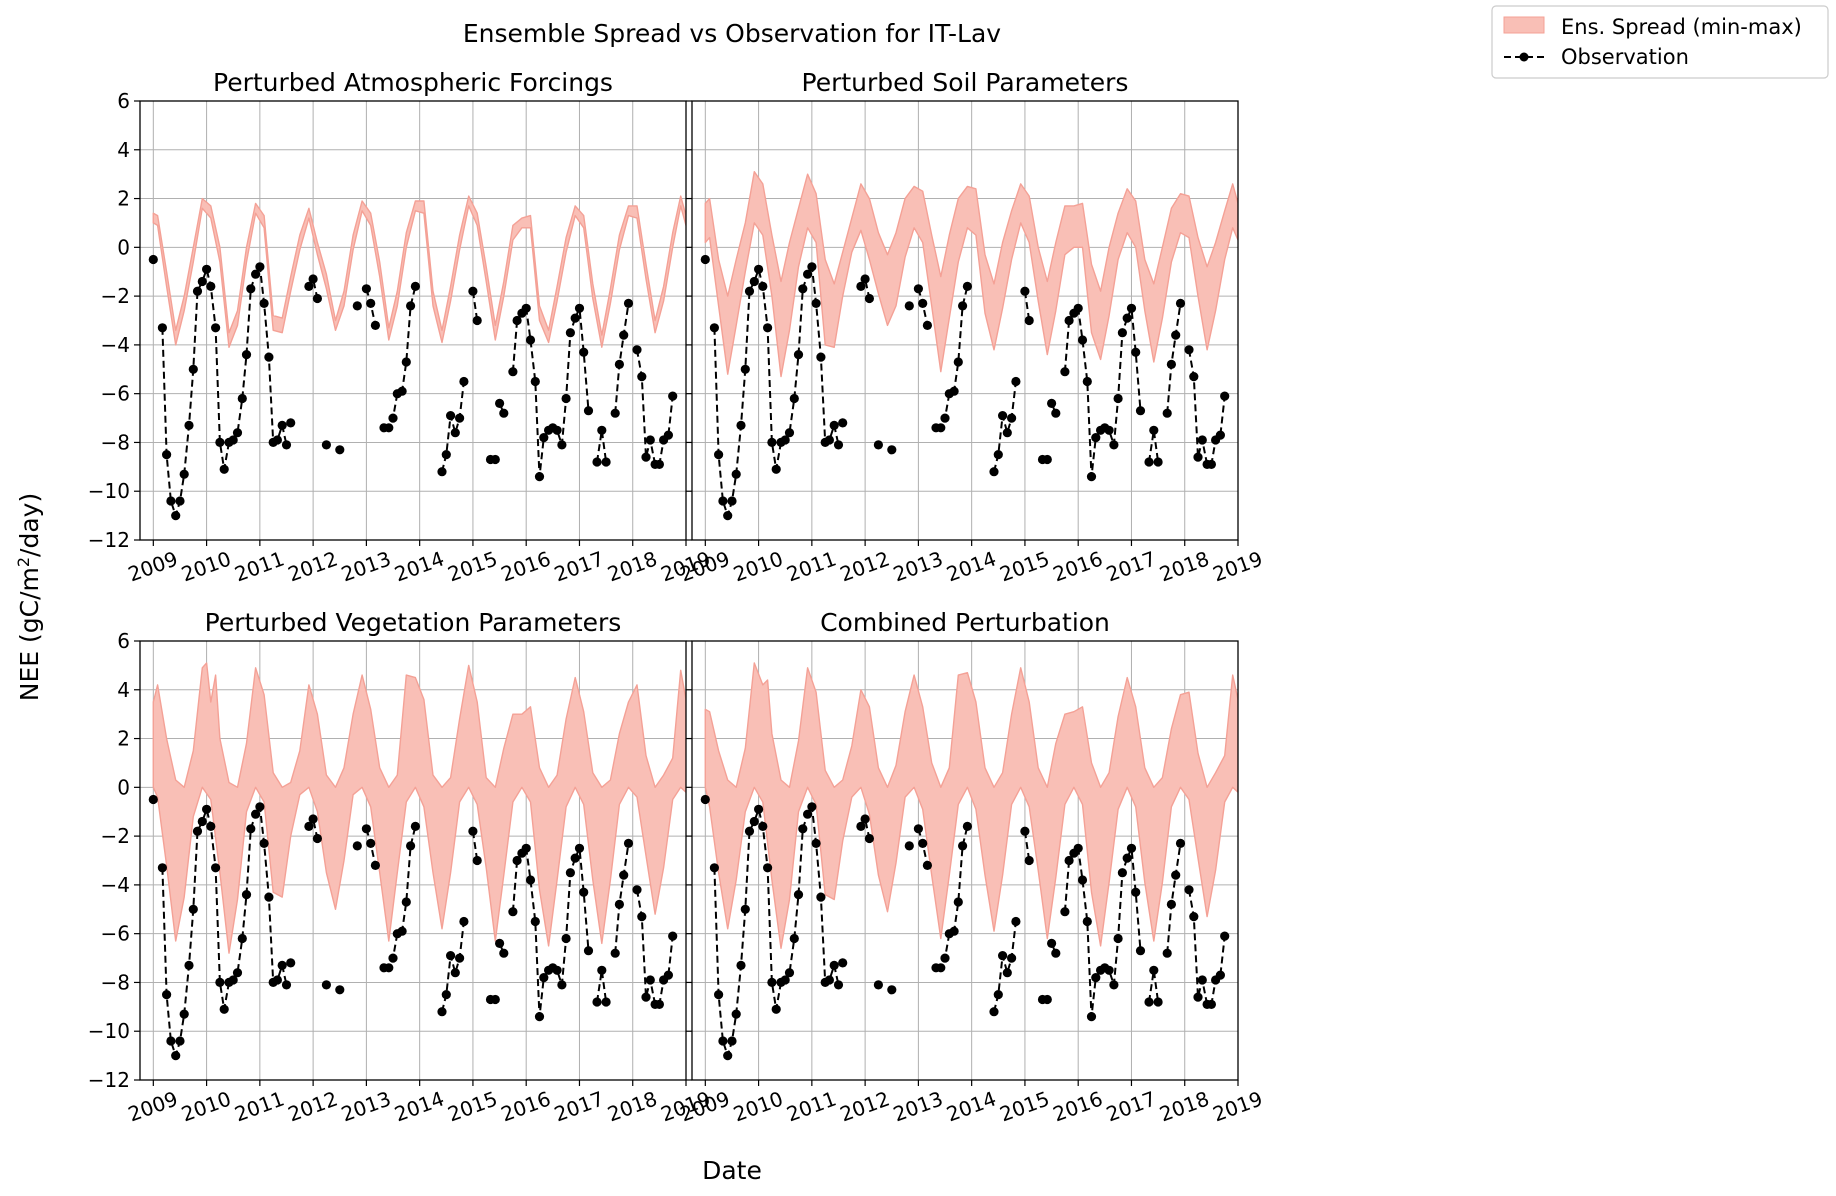 Image resolution: width=1836 pixels, height=1196 pixels. Describe the element at coordinates (29, 597) in the screenshot. I see `y-axis-label: NEE (gC/m2/day)` at that location.